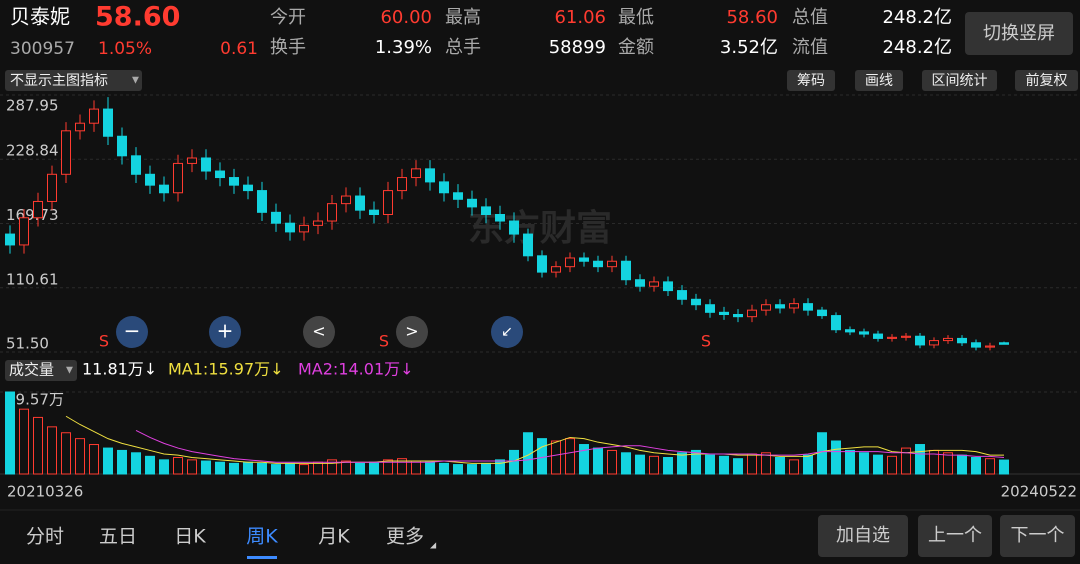 Image resolution: width=1080 pixels, height=564 pixels. What do you see at coordinates (405, 537) in the screenshot?
I see `tab: 更多` at bounding box center [405, 537].